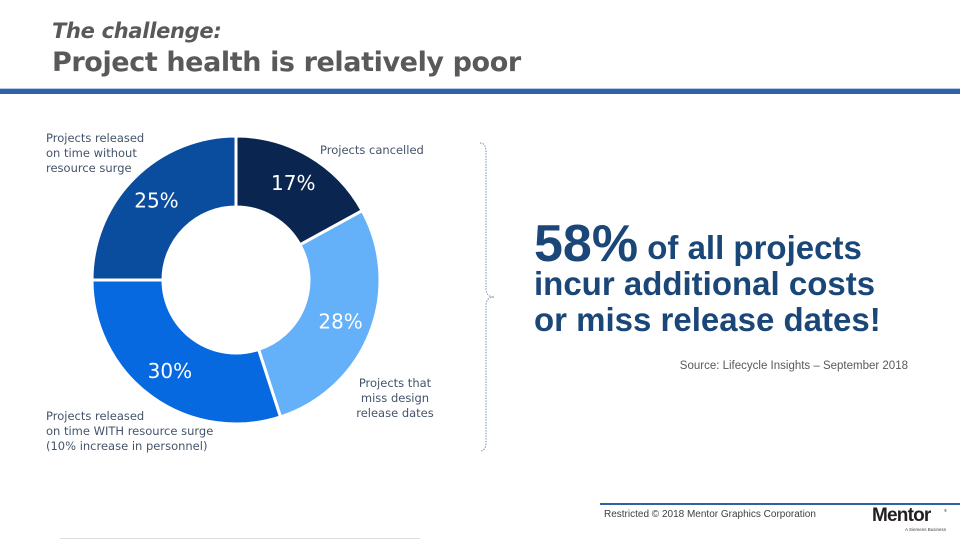 The height and width of the screenshot is (540, 960). I want to click on donut-value-released-with-surge: 30%, so click(170, 371).